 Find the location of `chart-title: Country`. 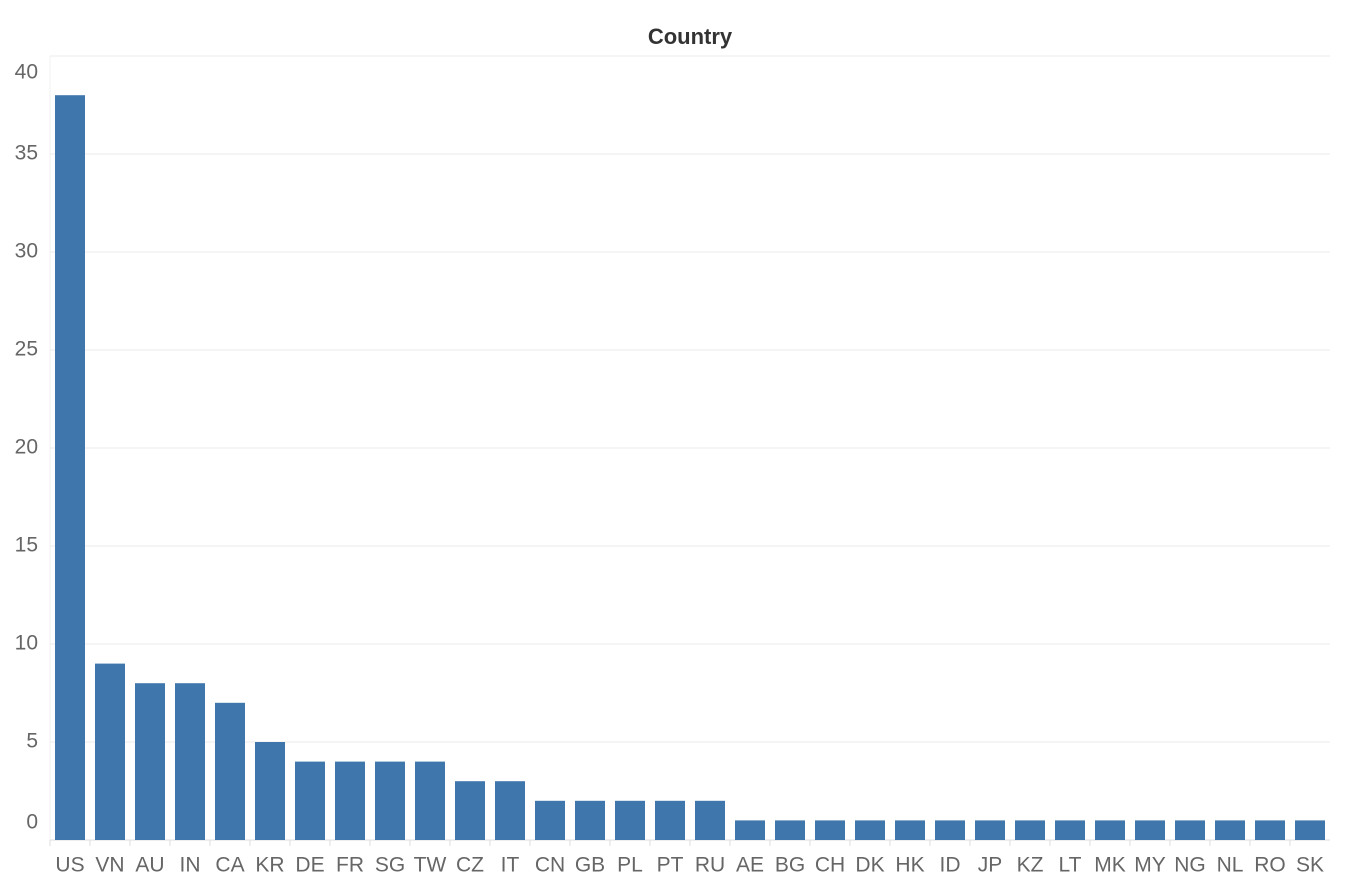

chart-title: Country is located at coordinates (690, 36).